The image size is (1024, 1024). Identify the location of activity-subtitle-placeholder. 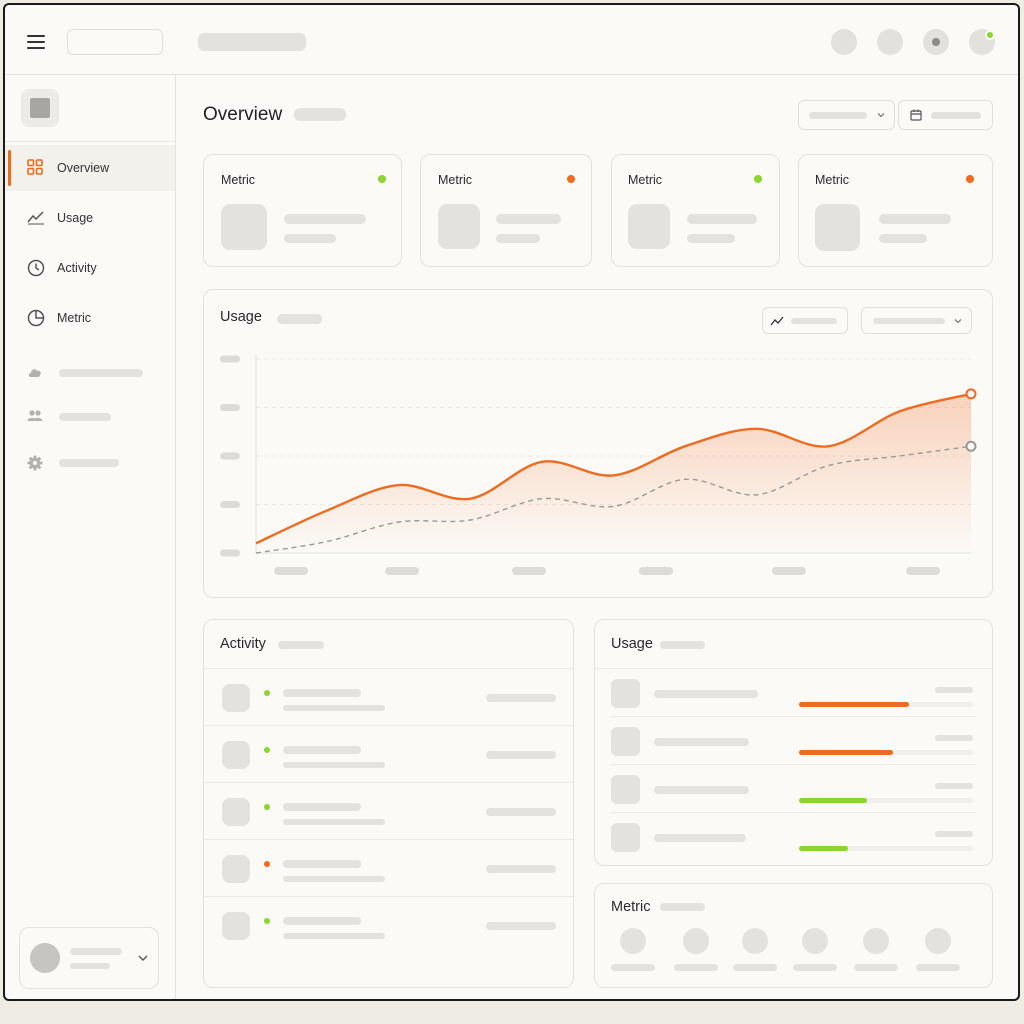
(301, 645).